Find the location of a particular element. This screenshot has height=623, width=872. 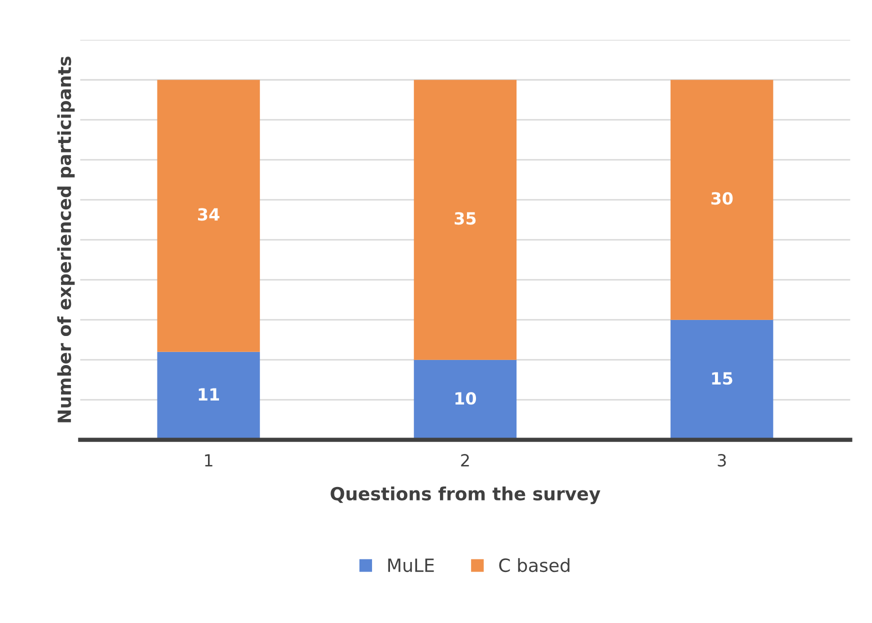

data-label: 34 is located at coordinates (209, 214).